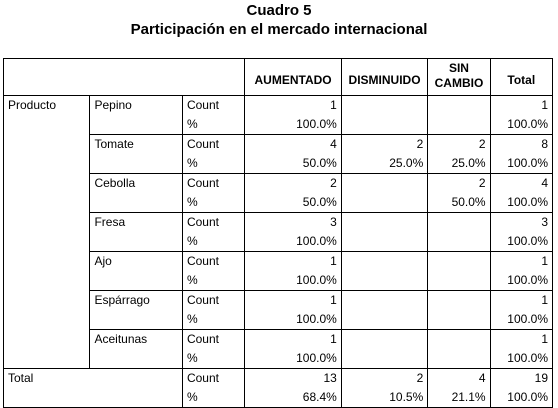 Image resolution: width=558 pixels, height=408 pixels. I want to click on count-value: 8, so click(544, 144).